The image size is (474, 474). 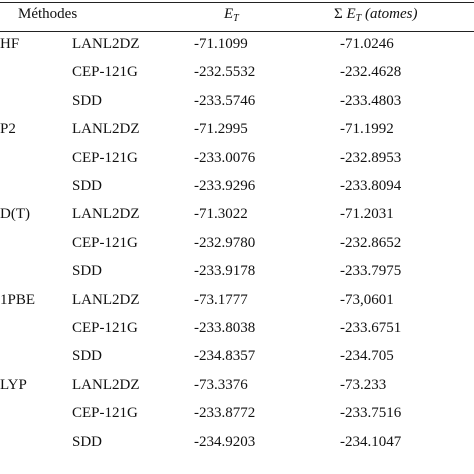 What do you see at coordinates (237, 2) in the screenshot?
I see `top-rule` at bounding box center [237, 2].